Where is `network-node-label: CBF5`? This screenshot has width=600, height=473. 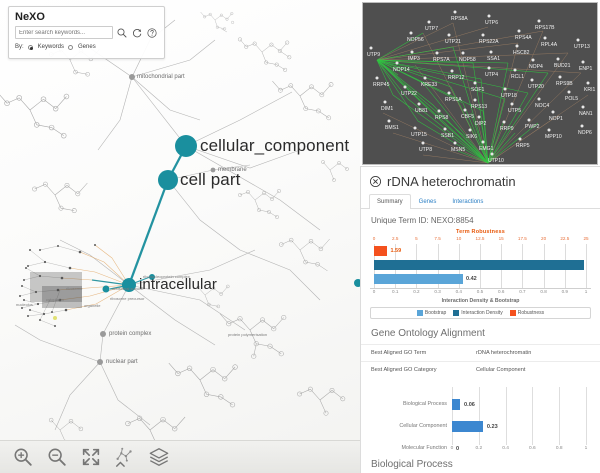 network-node-label: CBF5 is located at coordinates (467, 117).